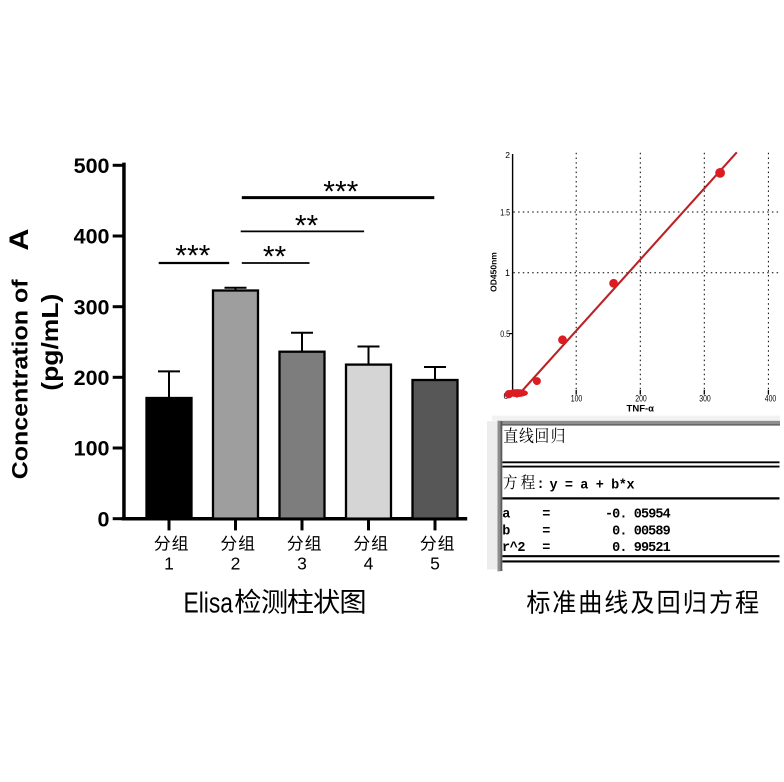 The height and width of the screenshot is (782, 784). What do you see at coordinates (209, 603) in the screenshot?
I see `svg-text: Elisa` at bounding box center [209, 603].